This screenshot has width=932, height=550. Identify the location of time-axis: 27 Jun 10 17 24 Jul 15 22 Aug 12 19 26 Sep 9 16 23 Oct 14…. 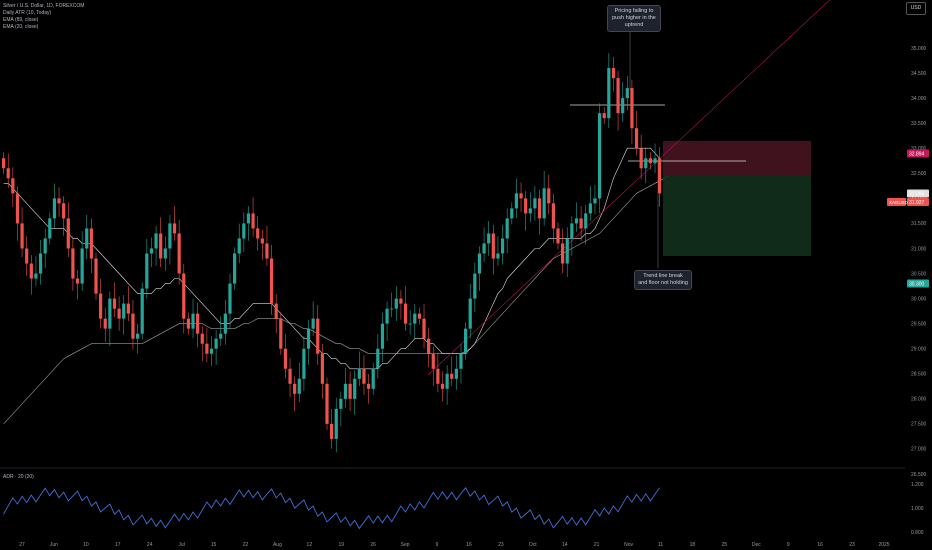
(454, 545).